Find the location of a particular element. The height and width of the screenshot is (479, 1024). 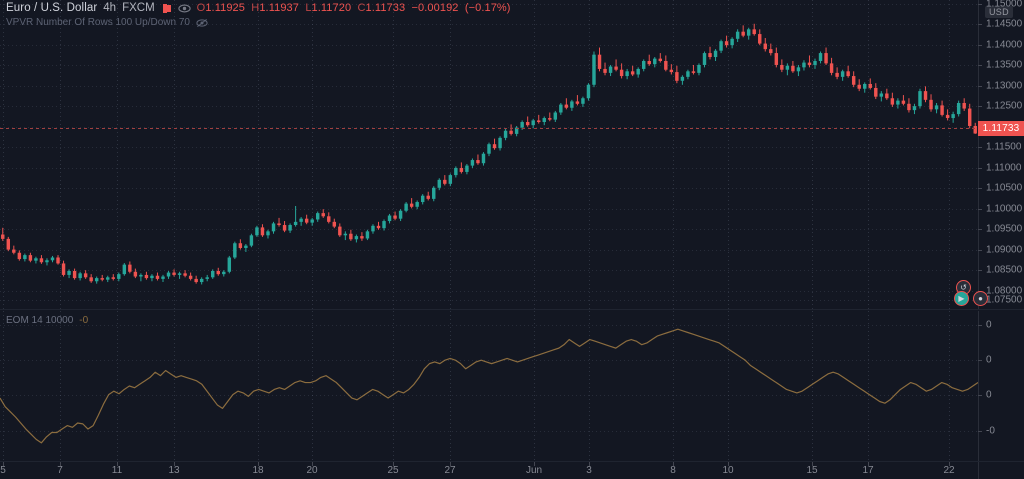

scroll-to-realtime-icon: ▶ is located at coordinates (961, 298).